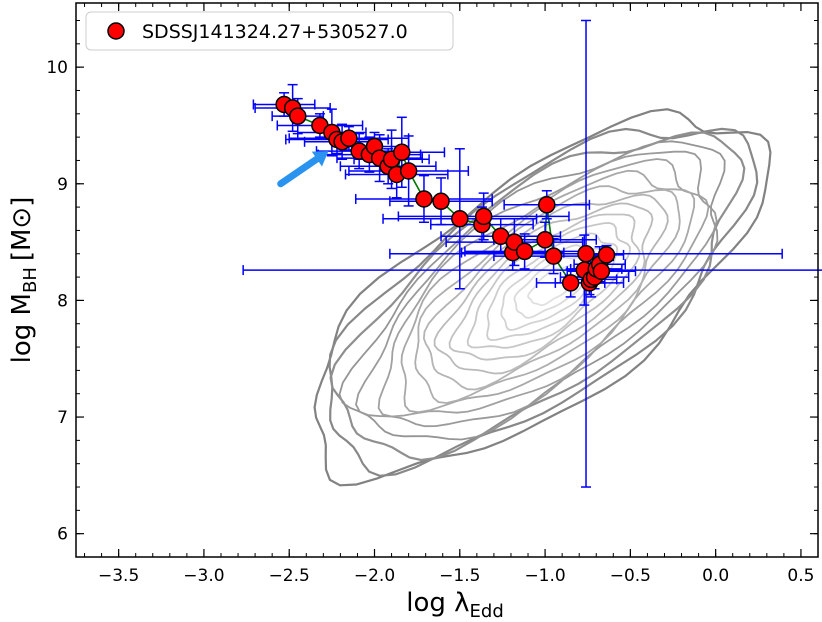 The width and height of the screenshot is (822, 622). Describe the element at coordinates (800, 576) in the screenshot. I see `x-tick-label: 0.5` at that location.